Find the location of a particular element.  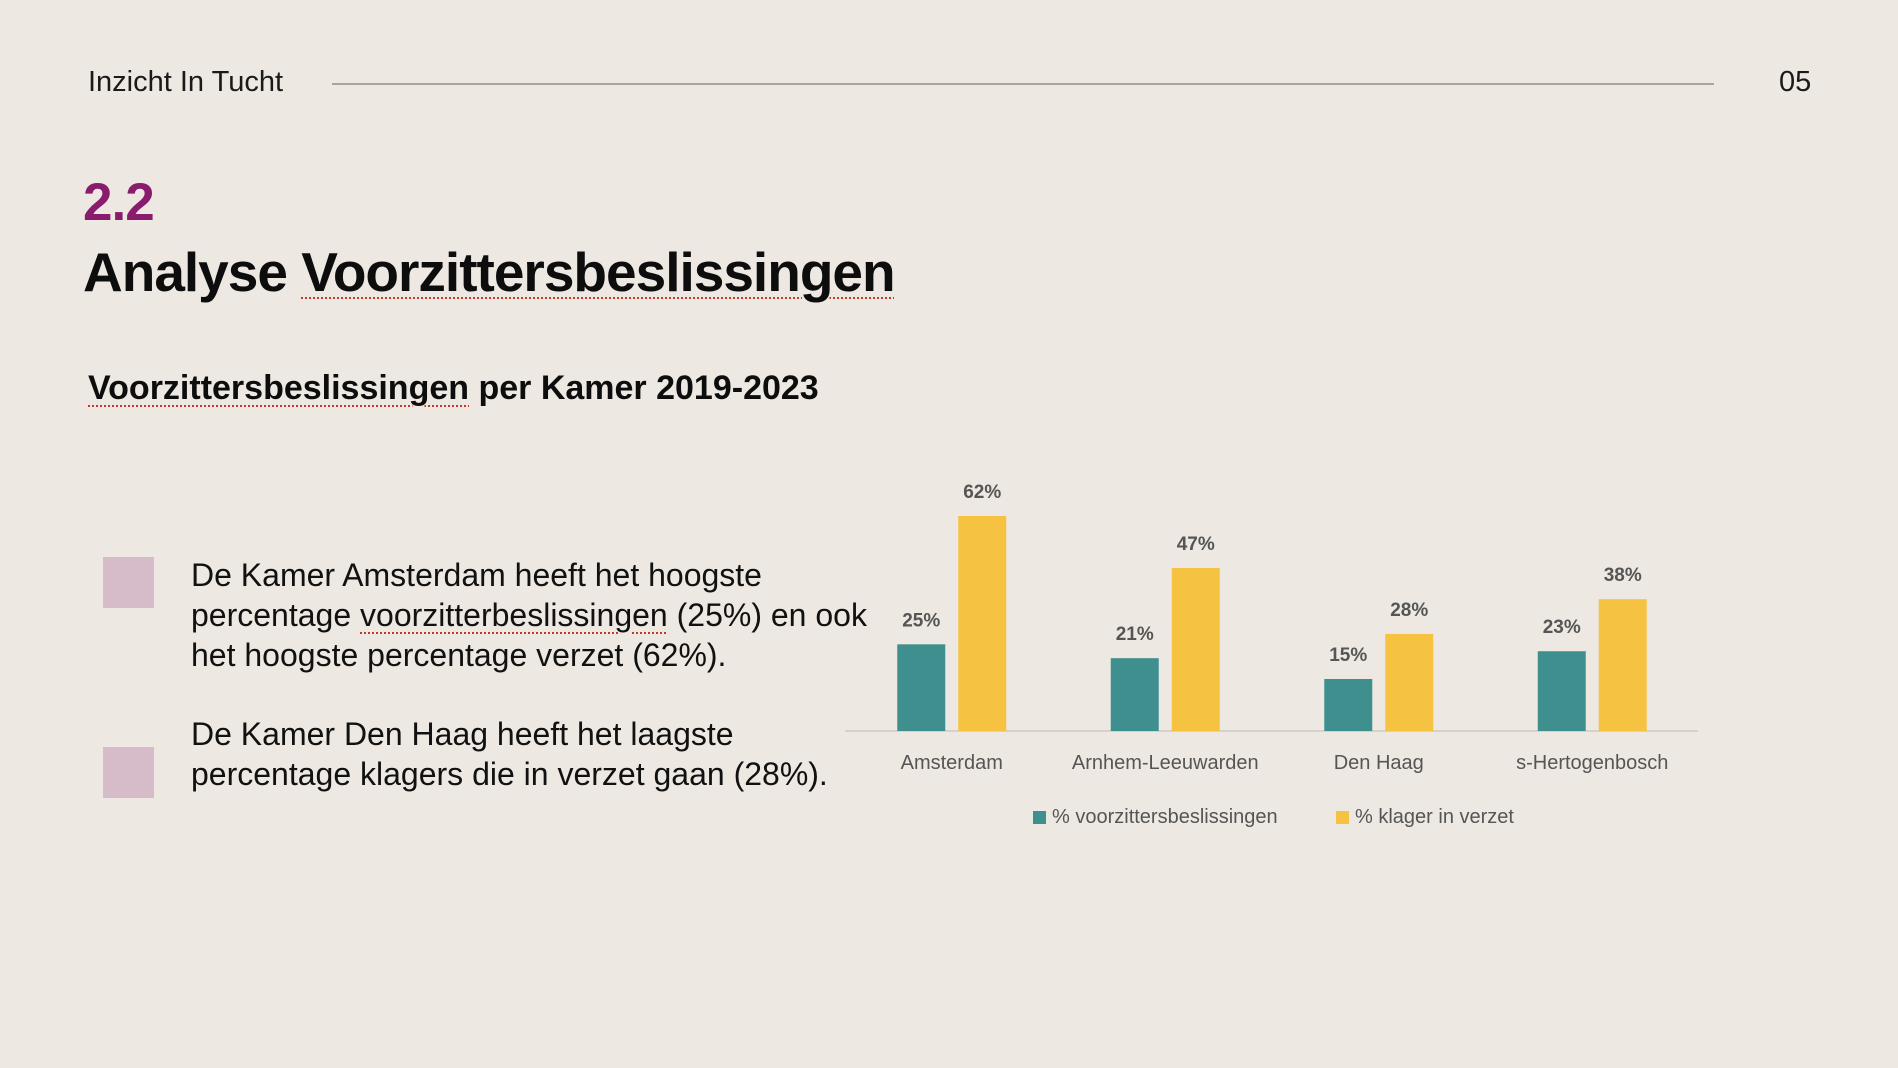

page-title-part2: Voorzittersbeslissingen is located at coordinates (598, 272).